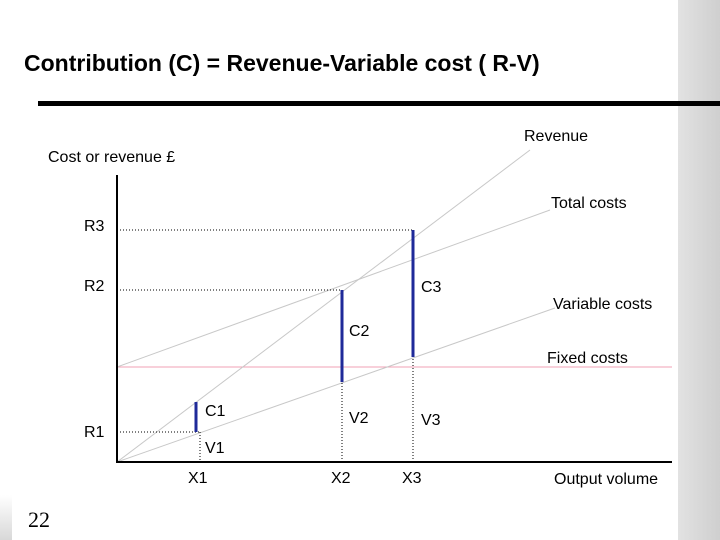 The image size is (720, 540). Describe the element at coordinates (94, 286) in the screenshot. I see `r2-label: R2` at that location.